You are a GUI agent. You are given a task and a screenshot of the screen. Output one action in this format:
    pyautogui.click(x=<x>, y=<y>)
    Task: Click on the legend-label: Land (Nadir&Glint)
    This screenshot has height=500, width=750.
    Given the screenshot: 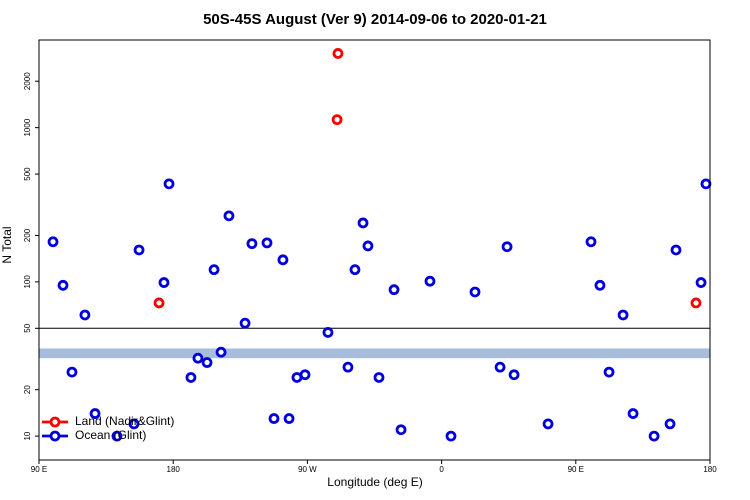 What is the action you would take?
    pyautogui.click(x=124, y=421)
    